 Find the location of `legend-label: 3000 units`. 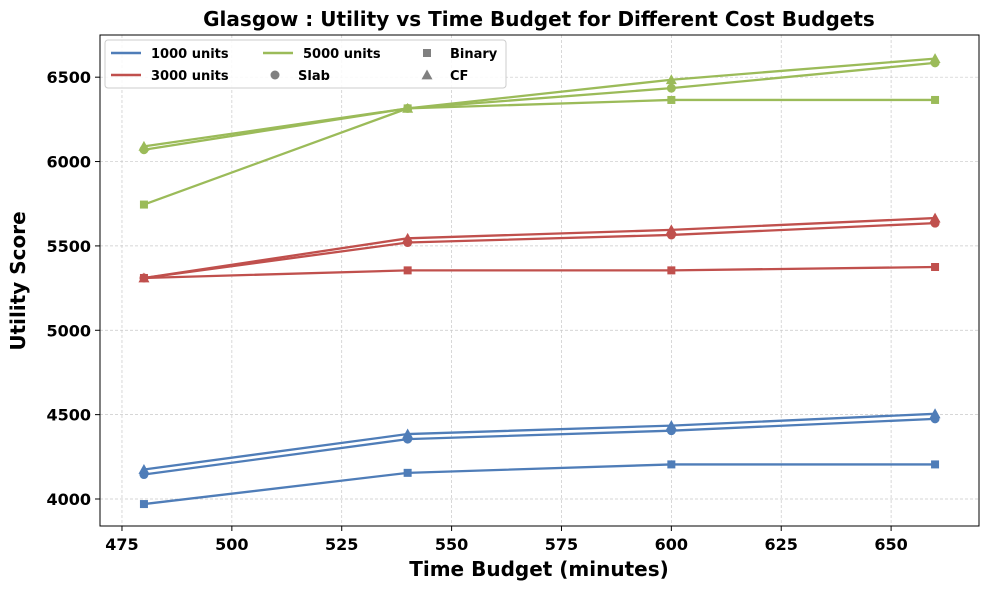

legend-label: 3000 units is located at coordinates (190, 76).